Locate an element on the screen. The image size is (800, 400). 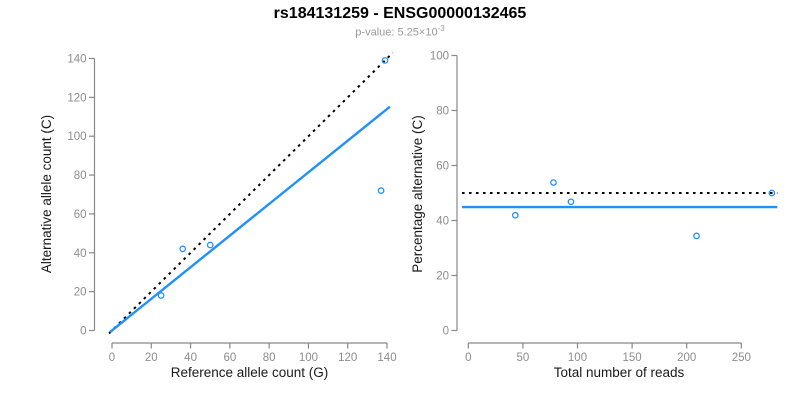
y-axis-title: Percentage alternative (C) is located at coordinates (417, 194).